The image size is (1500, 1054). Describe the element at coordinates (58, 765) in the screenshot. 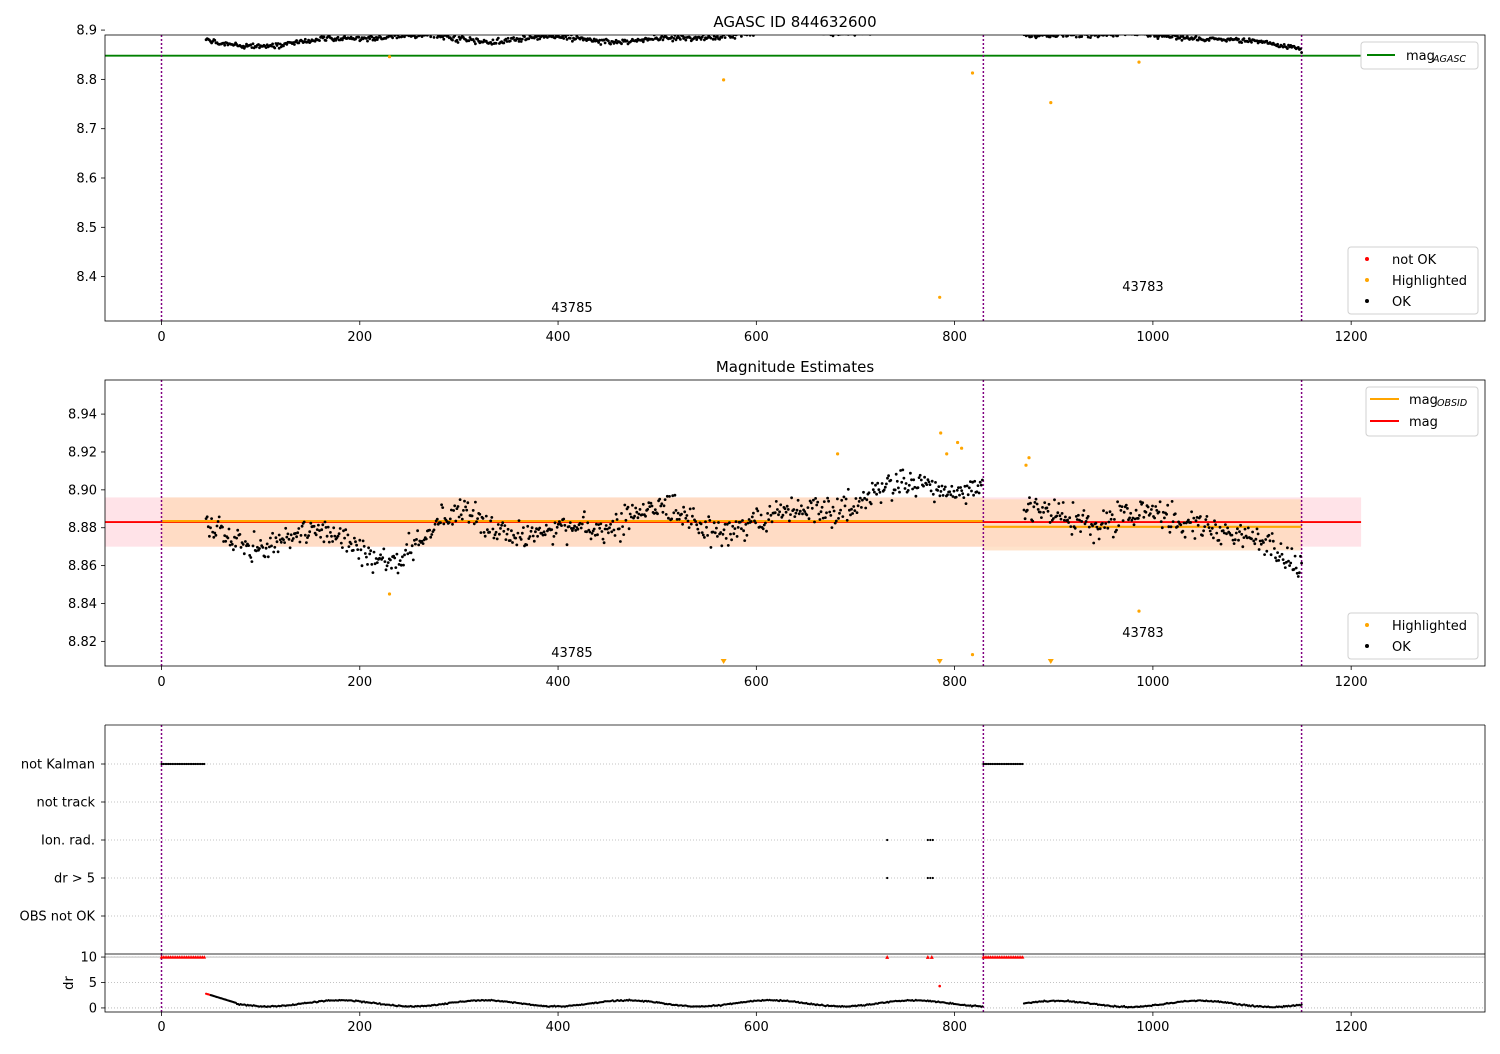

I see `flag-row-label: not Kalman` at that location.